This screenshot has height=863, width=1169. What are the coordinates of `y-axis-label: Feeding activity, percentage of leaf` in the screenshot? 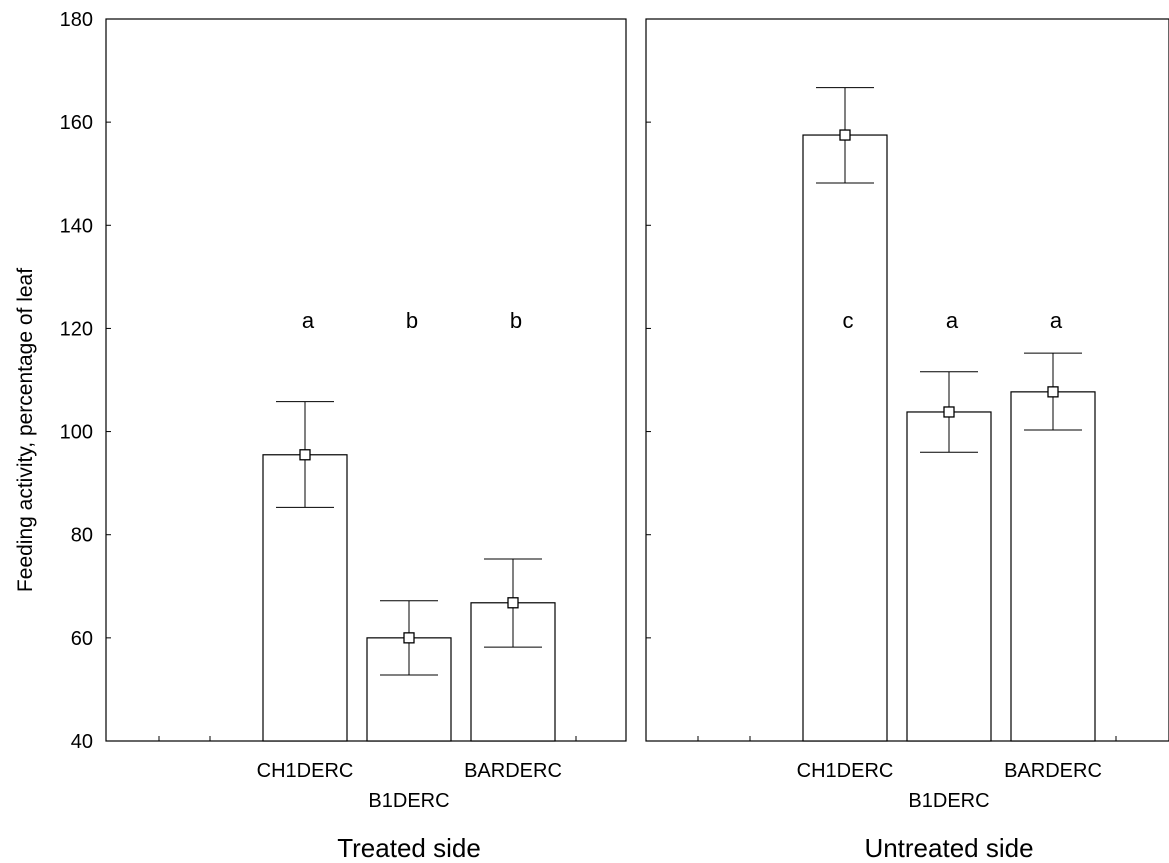 It's located at (25, 430).